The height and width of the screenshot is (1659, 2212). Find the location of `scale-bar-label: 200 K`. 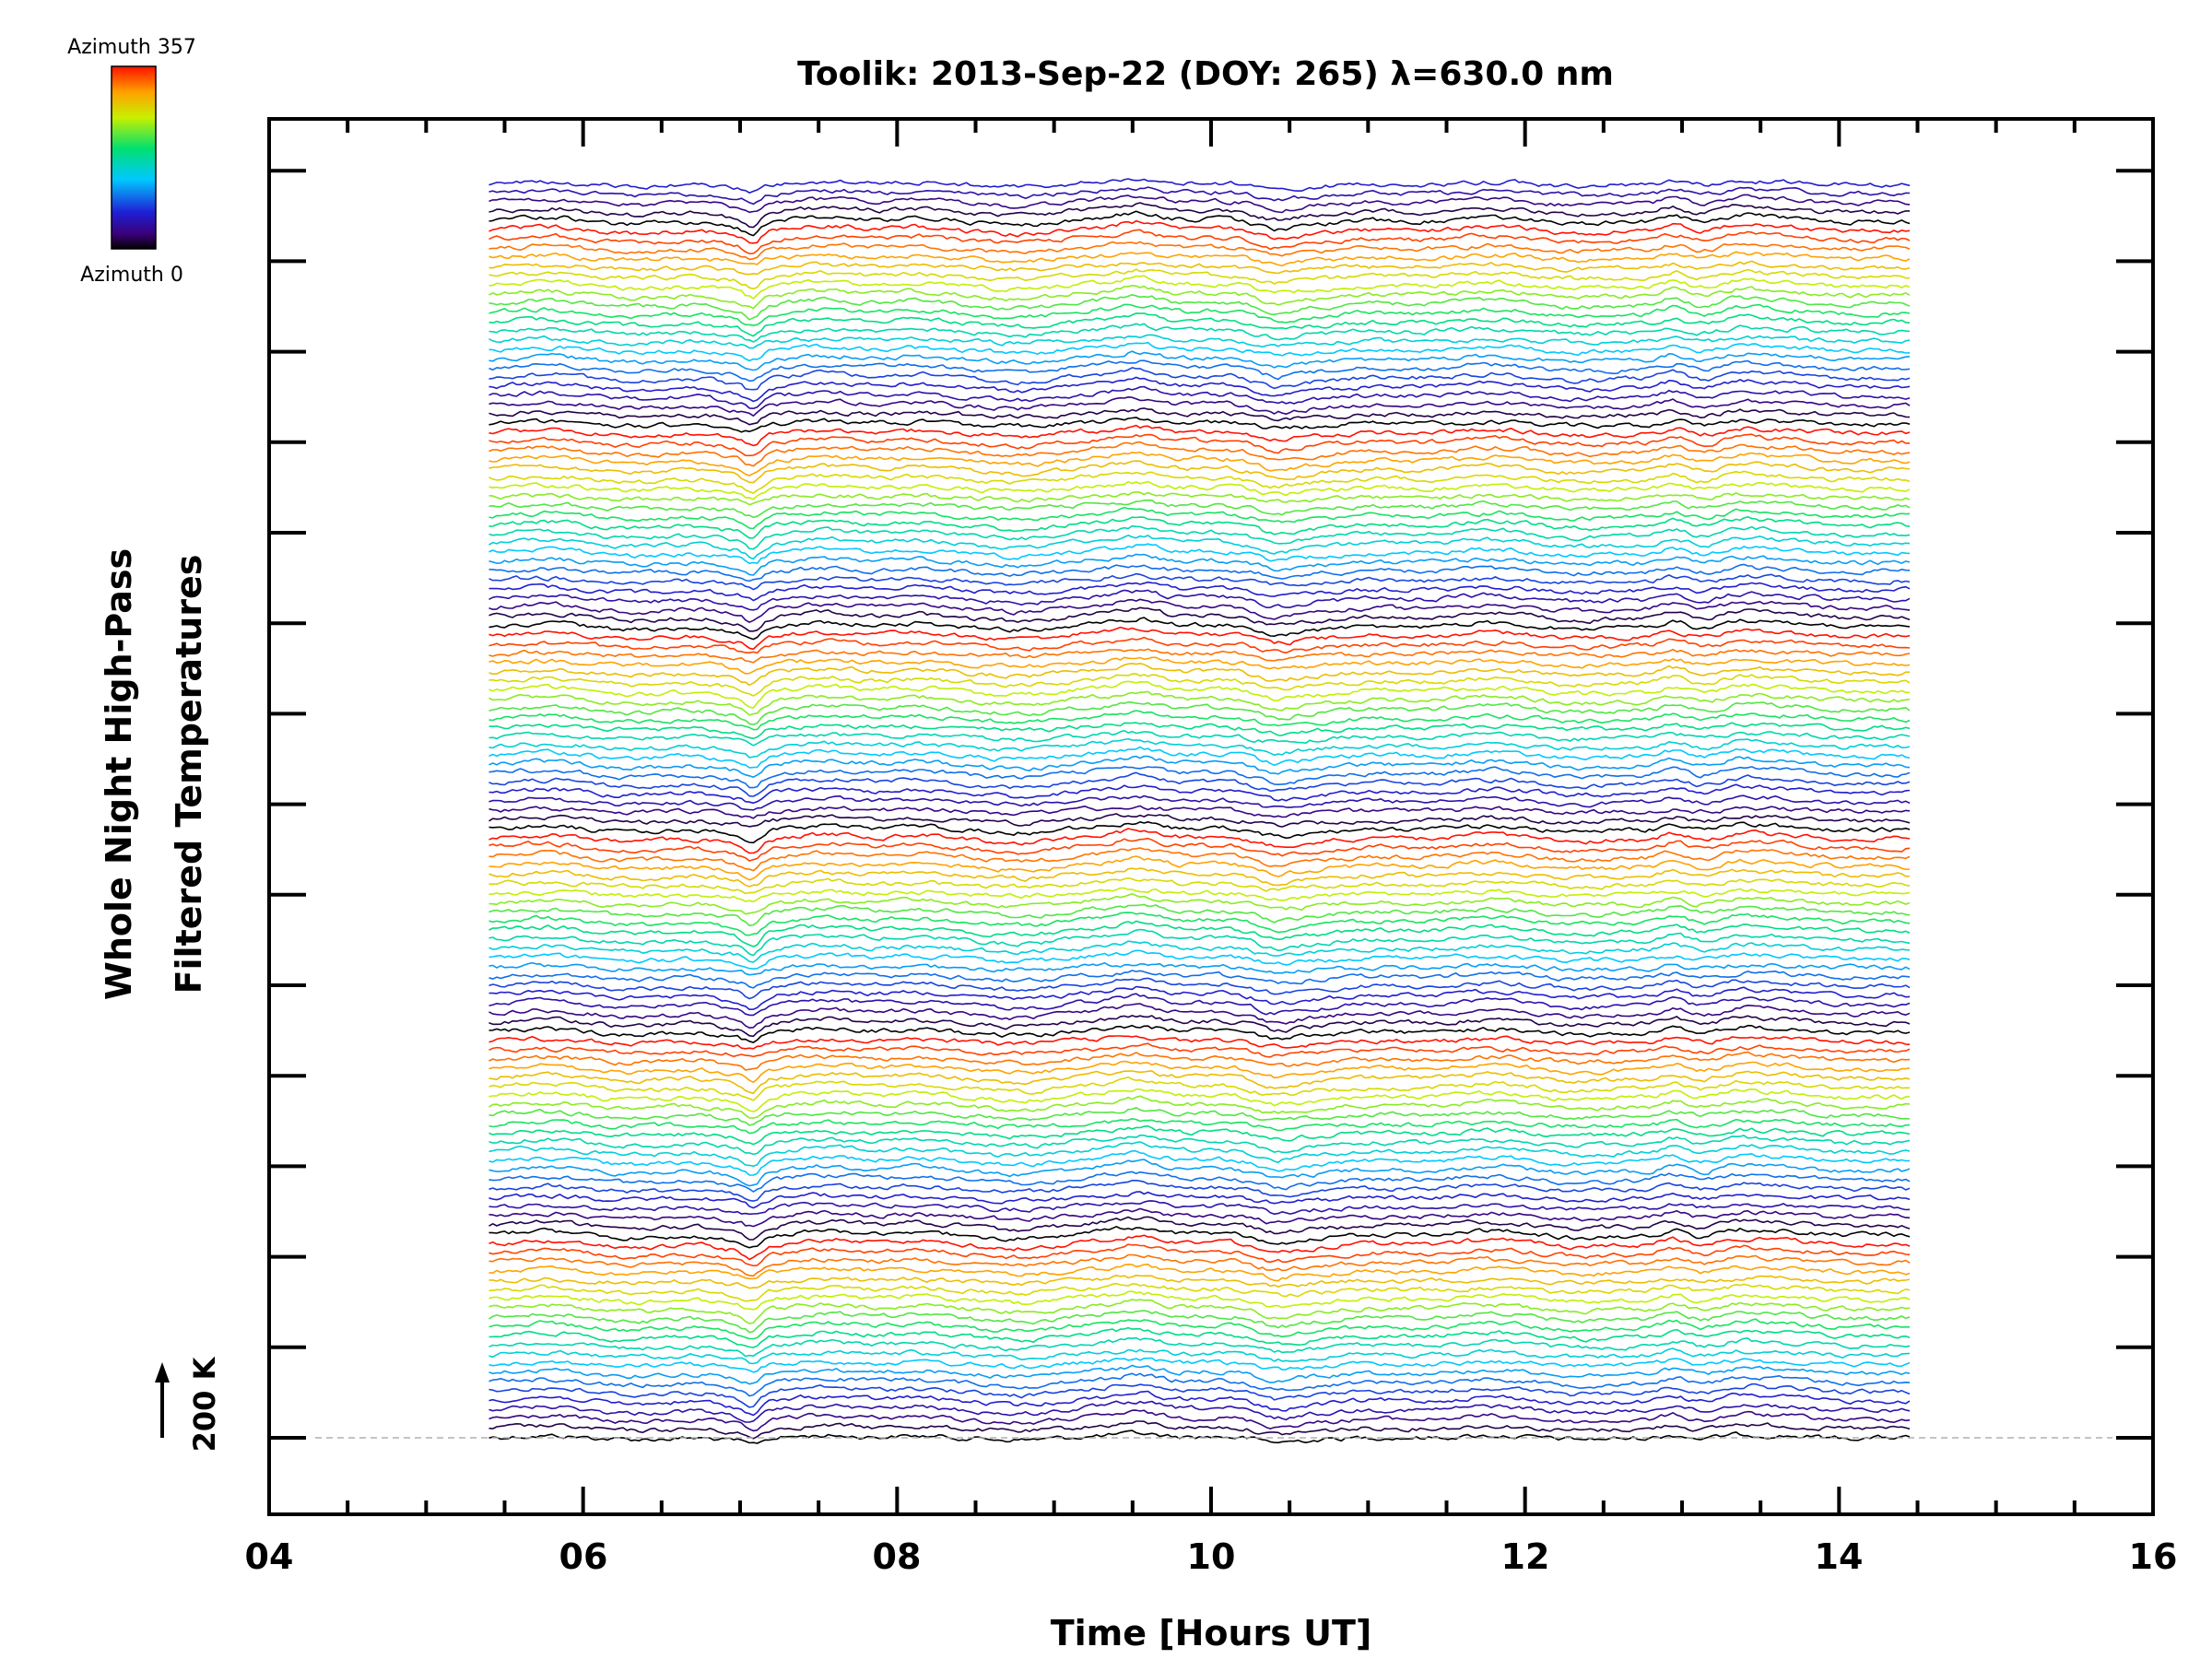

scale-bar-label: 200 K is located at coordinates (204, 1404).